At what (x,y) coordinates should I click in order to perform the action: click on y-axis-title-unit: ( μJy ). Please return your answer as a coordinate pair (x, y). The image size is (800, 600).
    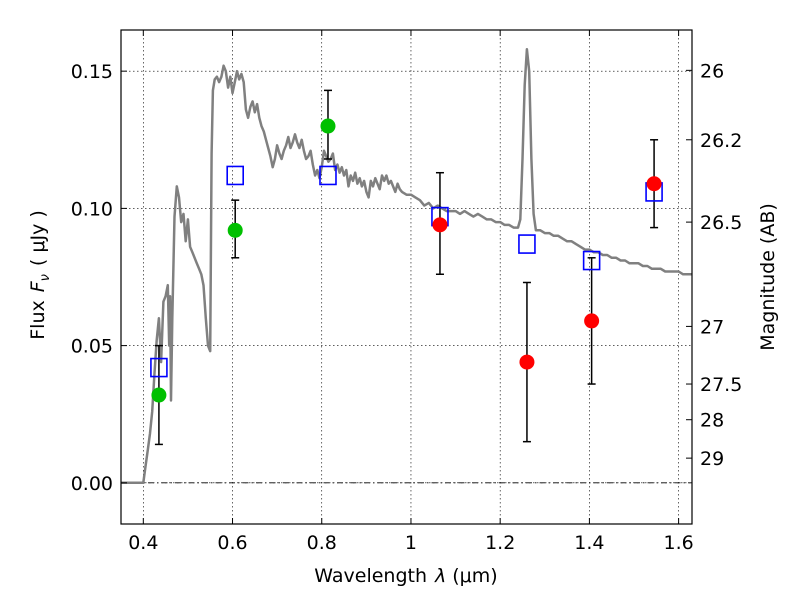
    Looking at the image, I should click on (38, 238).